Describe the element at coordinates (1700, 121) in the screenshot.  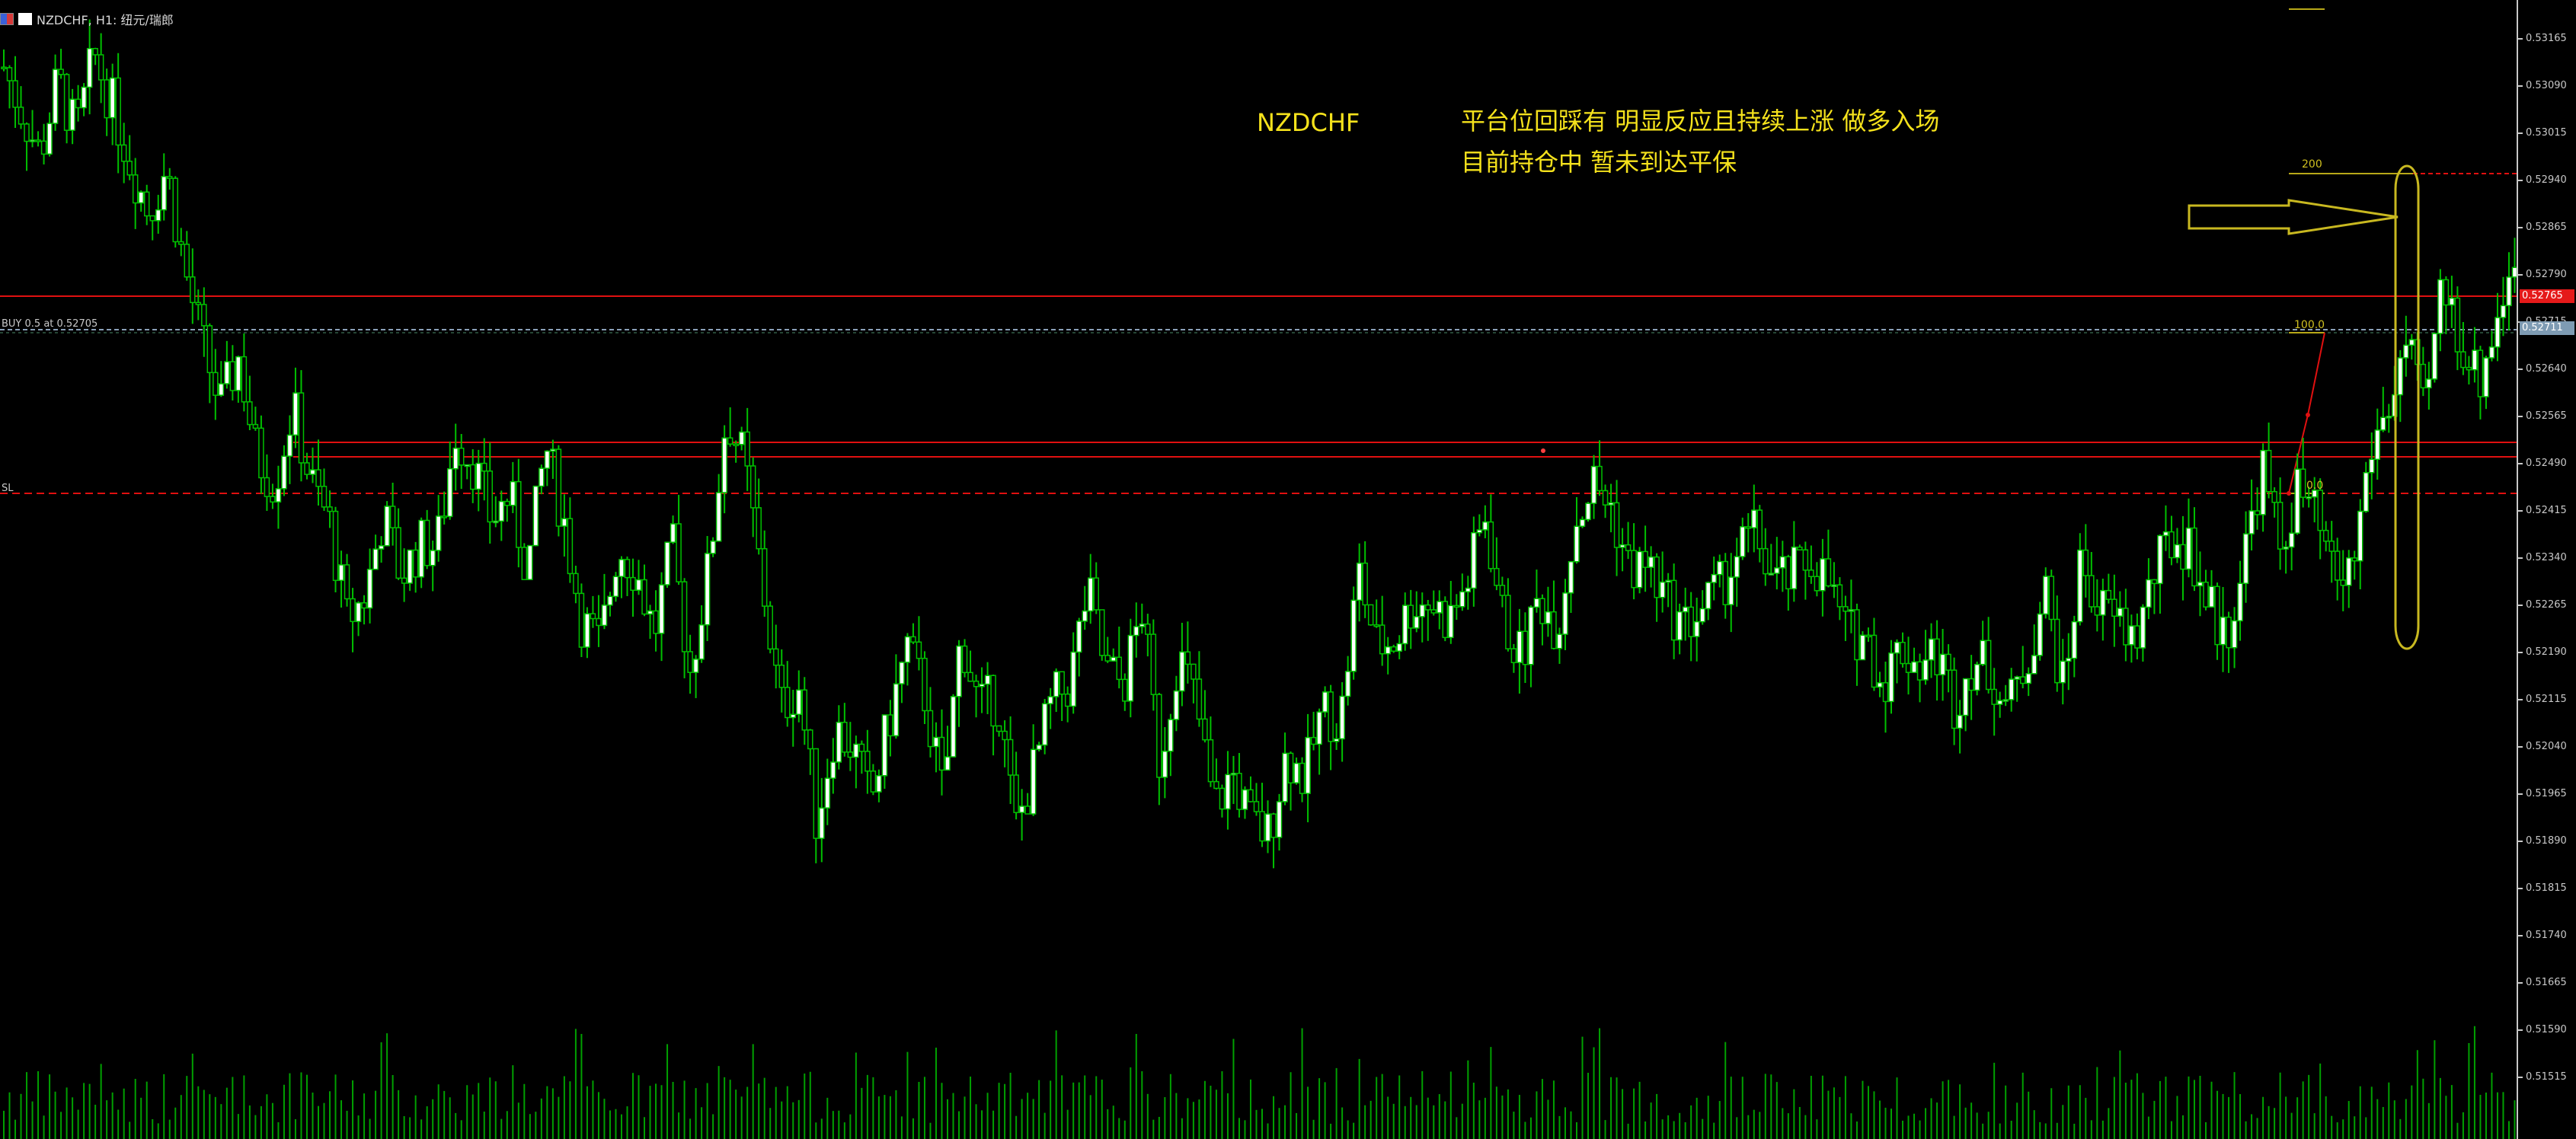
I see `note-annotation-line1: 平台位回踩有 明显反应且持续上涨 做多入场` at that location.